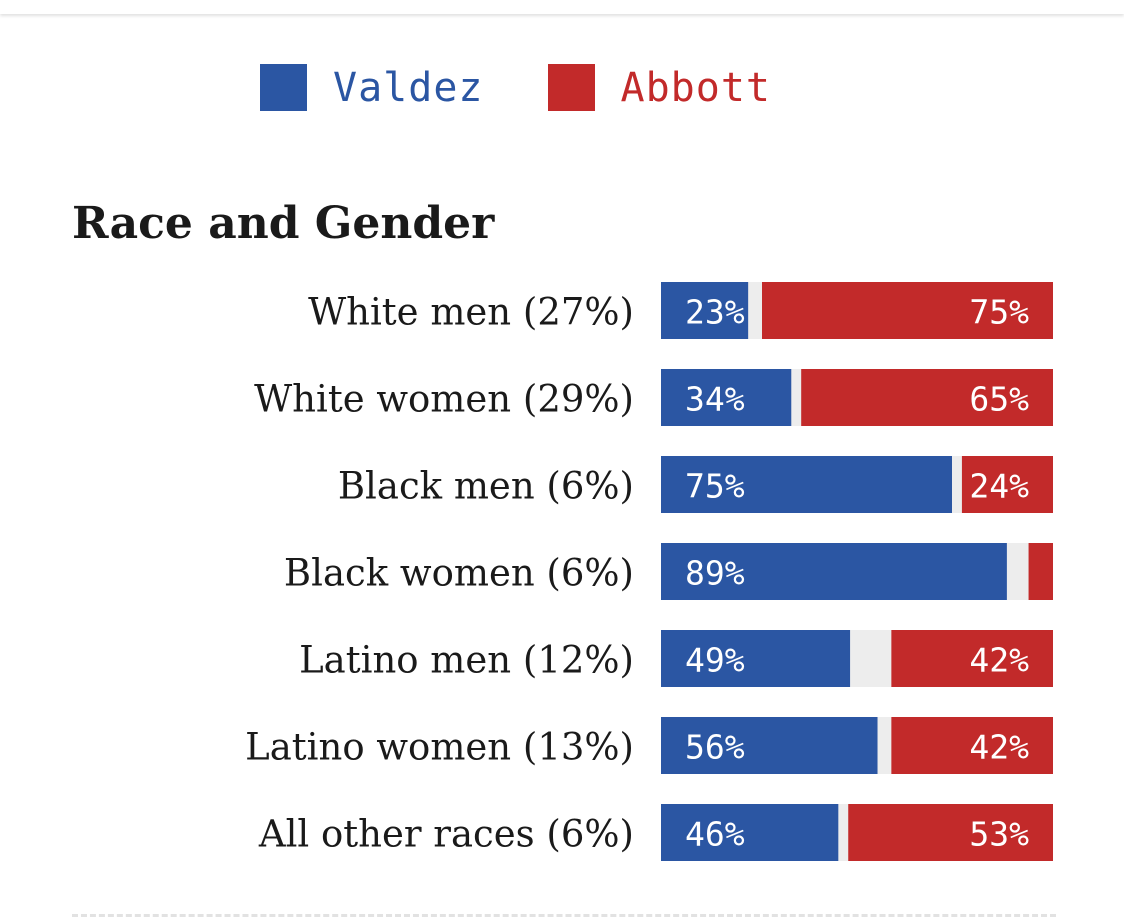  What do you see at coordinates (999, 312) in the screenshot?
I see `data-label-abbott: 75%` at bounding box center [999, 312].